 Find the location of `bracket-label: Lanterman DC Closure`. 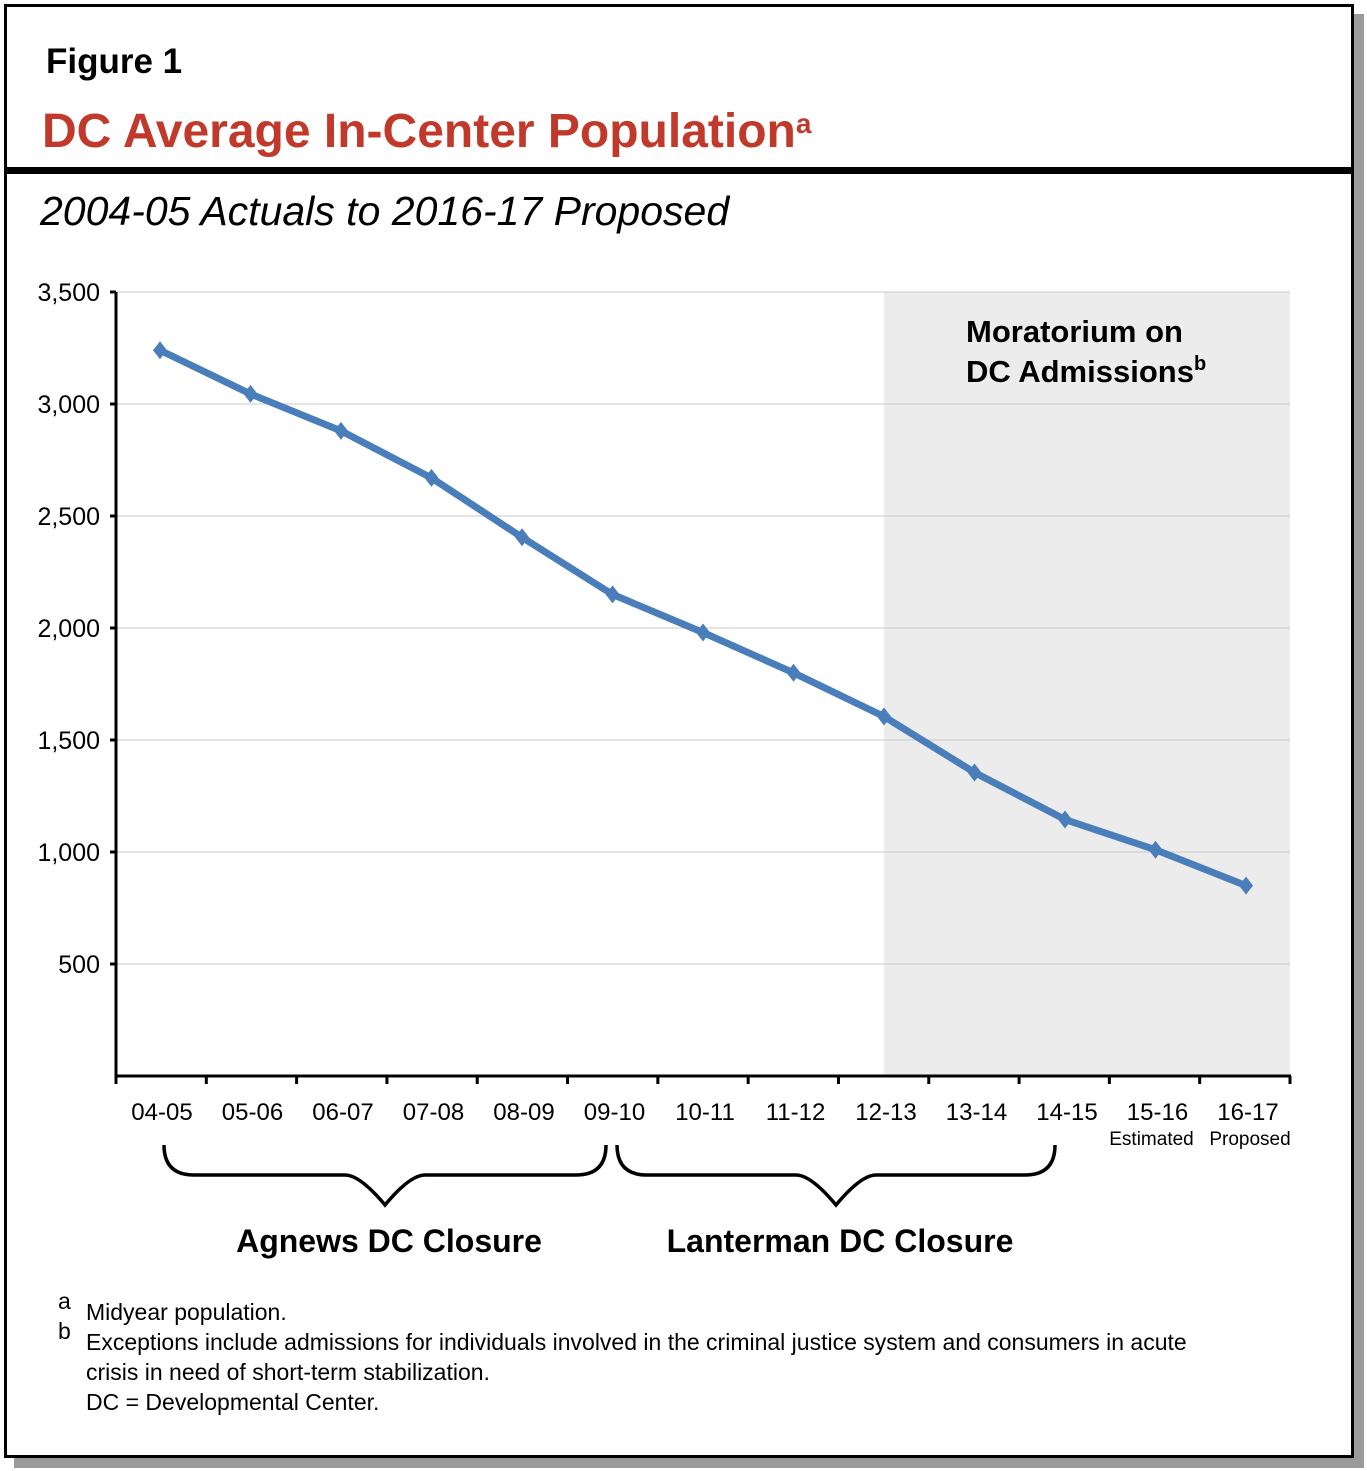

bracket-label: Lanterman DC Closure is located at coordinates (840, 1241).